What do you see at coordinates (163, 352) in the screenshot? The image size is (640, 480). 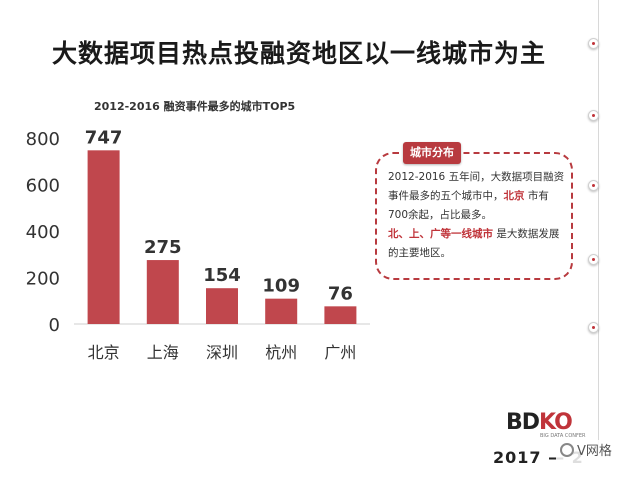 I see `category-label: 上海` at bounding box center [163, 352].